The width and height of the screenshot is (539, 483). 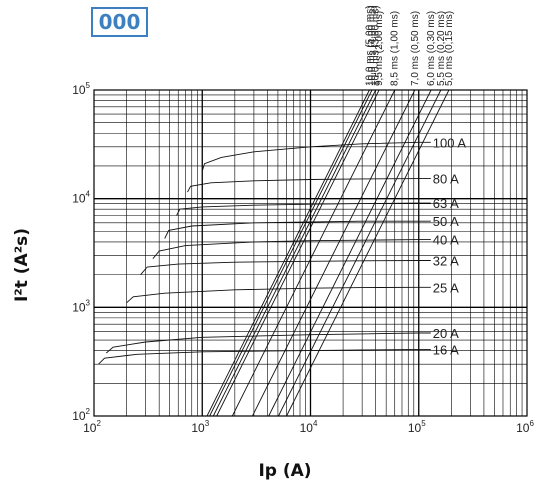 I want to click on badge-text: 000, so click(x=120, y=22).